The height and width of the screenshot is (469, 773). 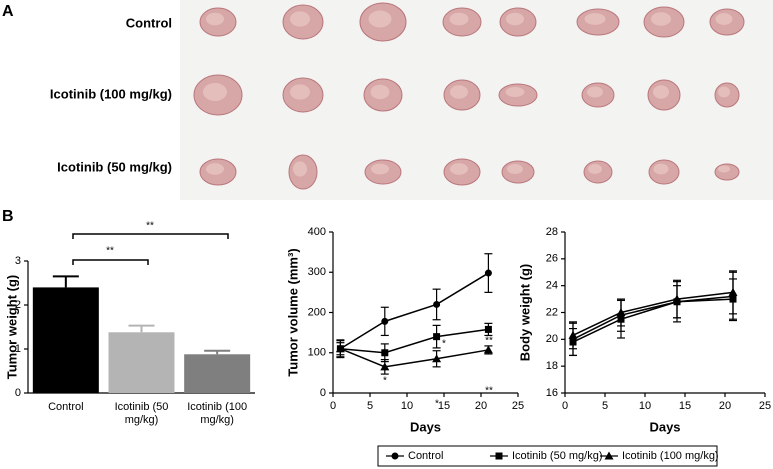 I want to click on y-tick-label: 20, so click(x=552, y=339).